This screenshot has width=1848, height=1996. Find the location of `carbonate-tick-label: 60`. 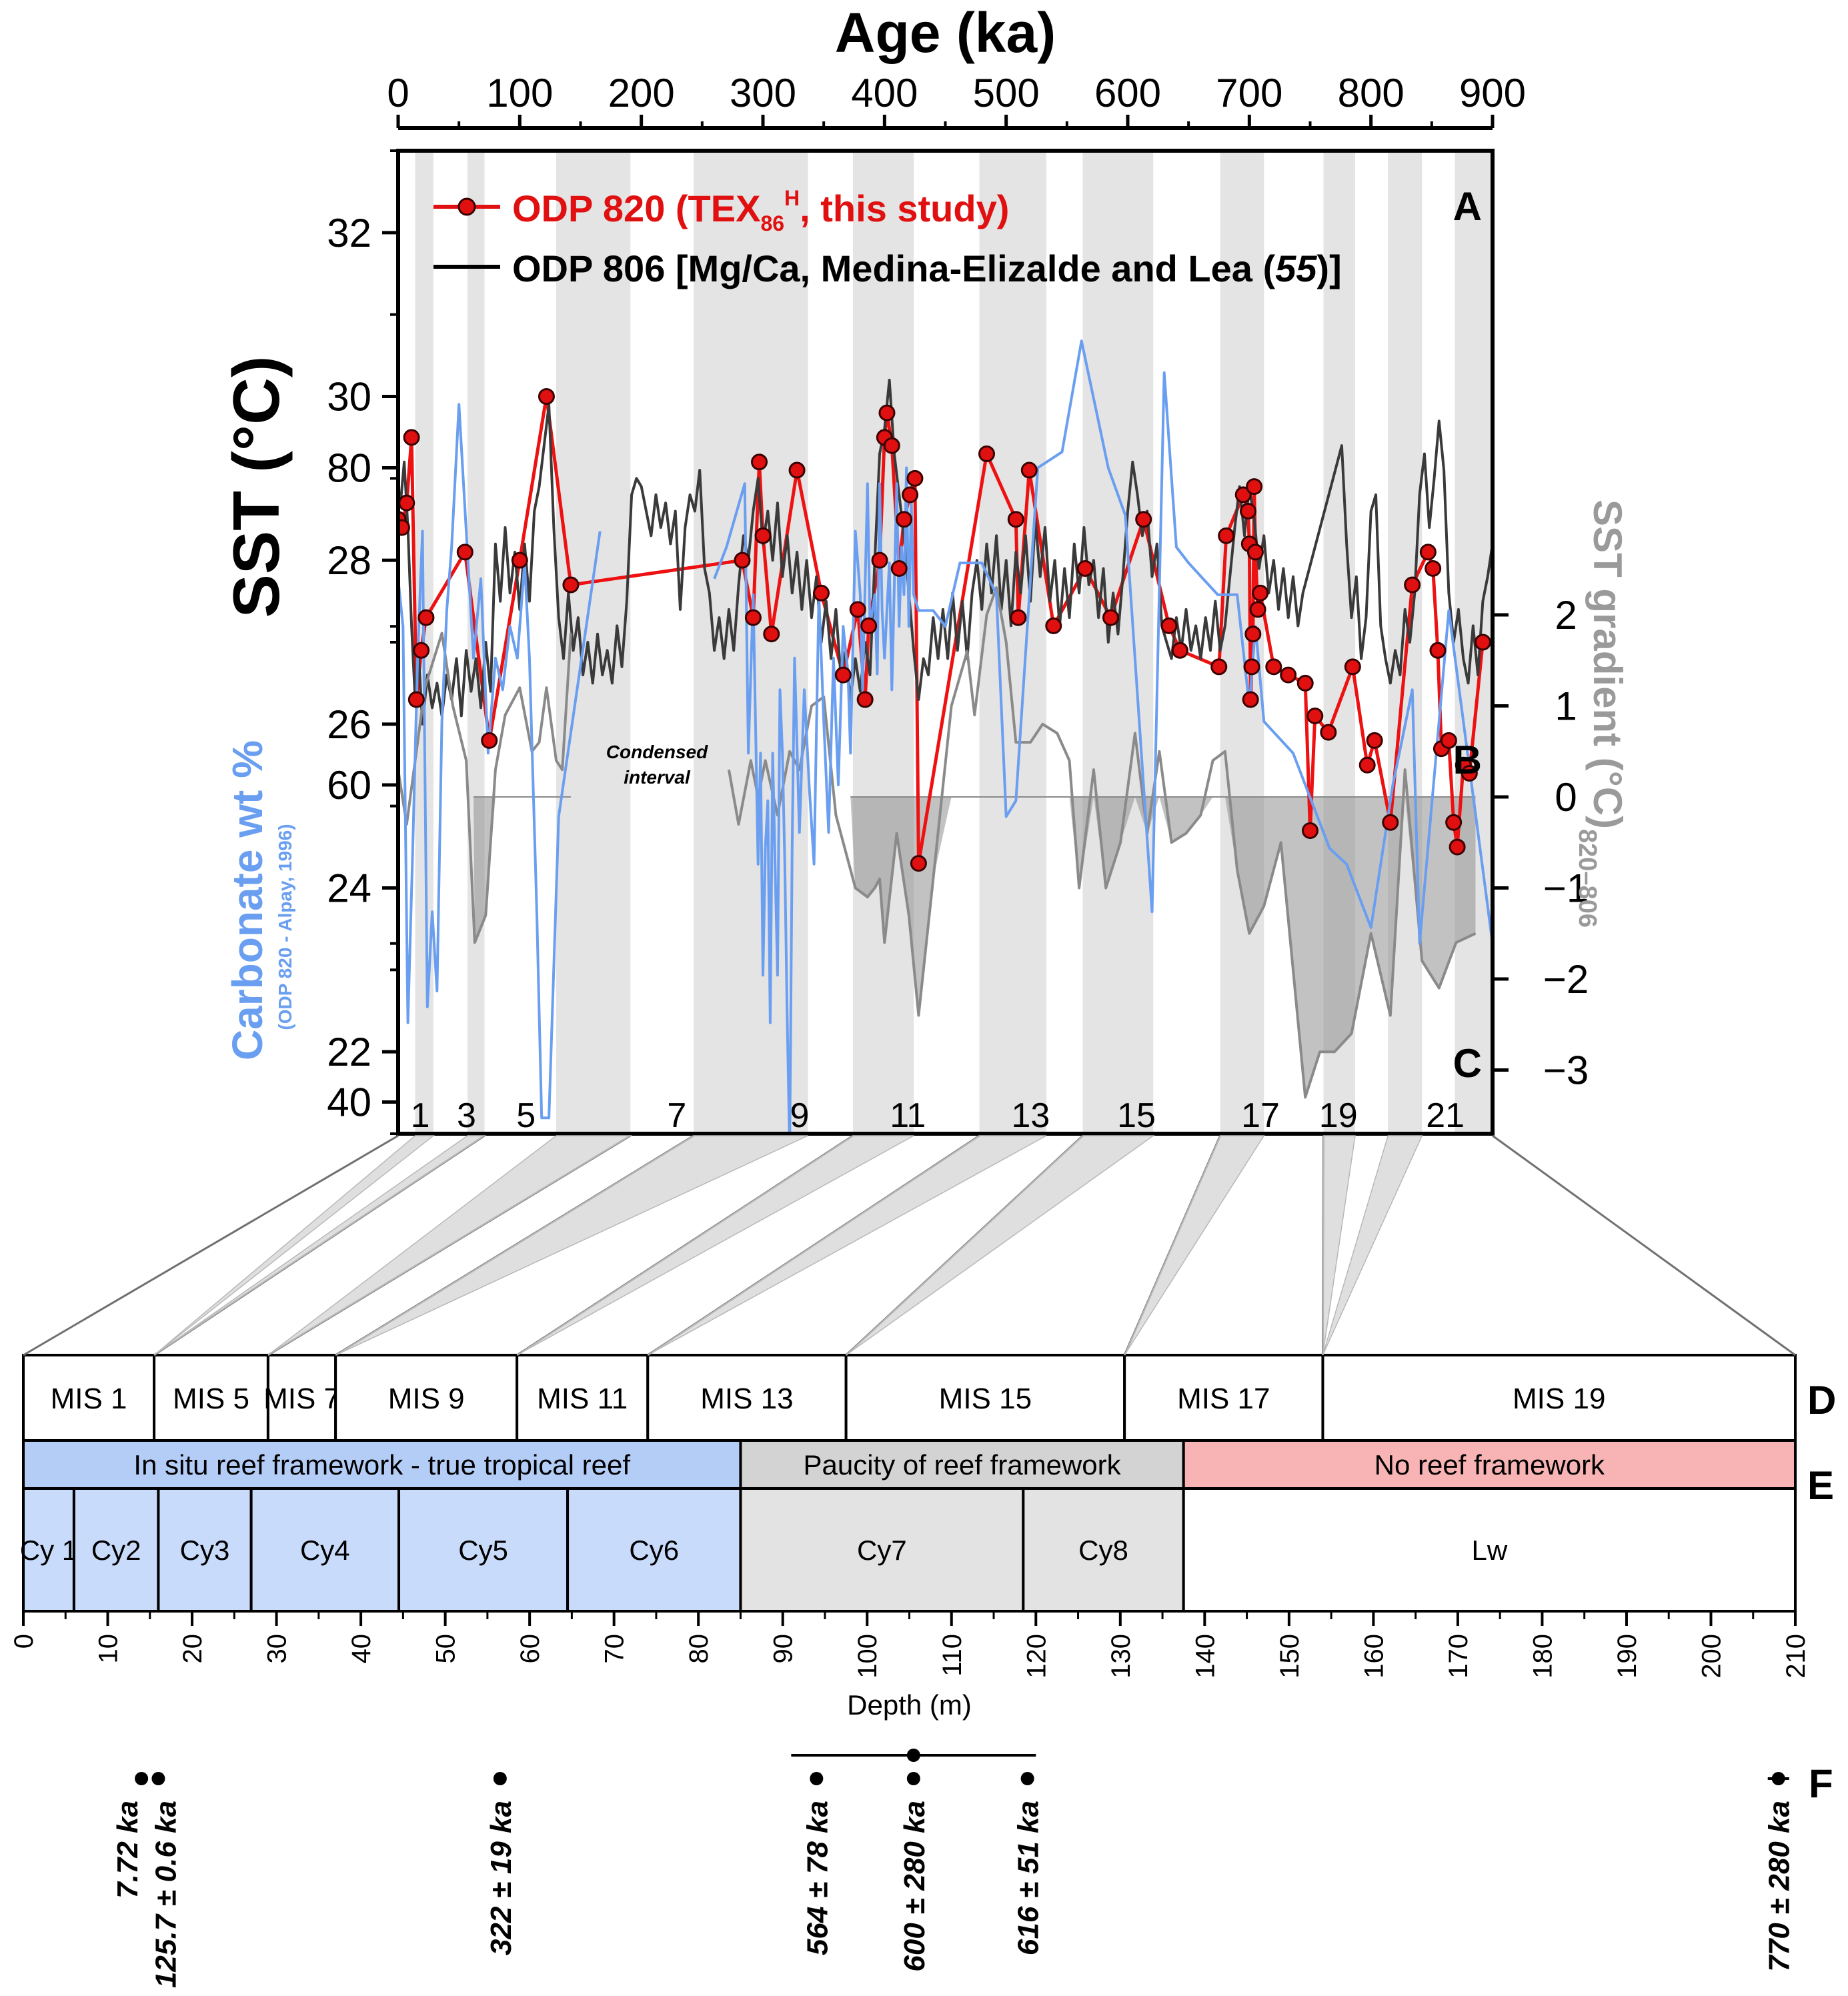

carbonate-tick-label: 60 is located at coordinates (349, 785).